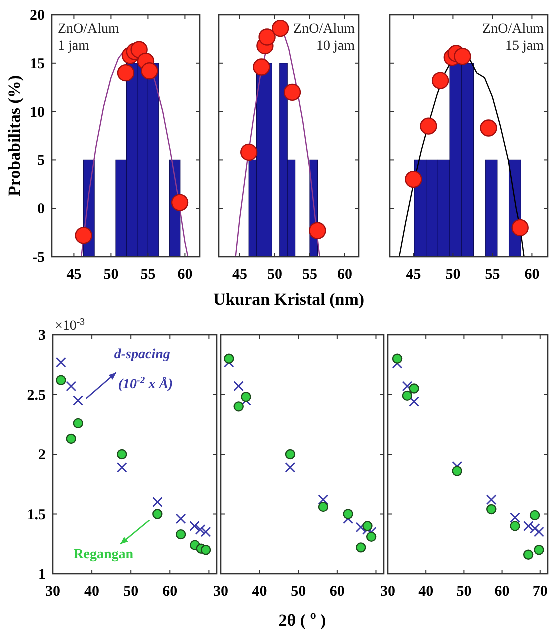  Describe the element at coordinates (302, 619) in the screenshot. I see `x-axis-title: 2θ ( $^{o}$ )` at that location.